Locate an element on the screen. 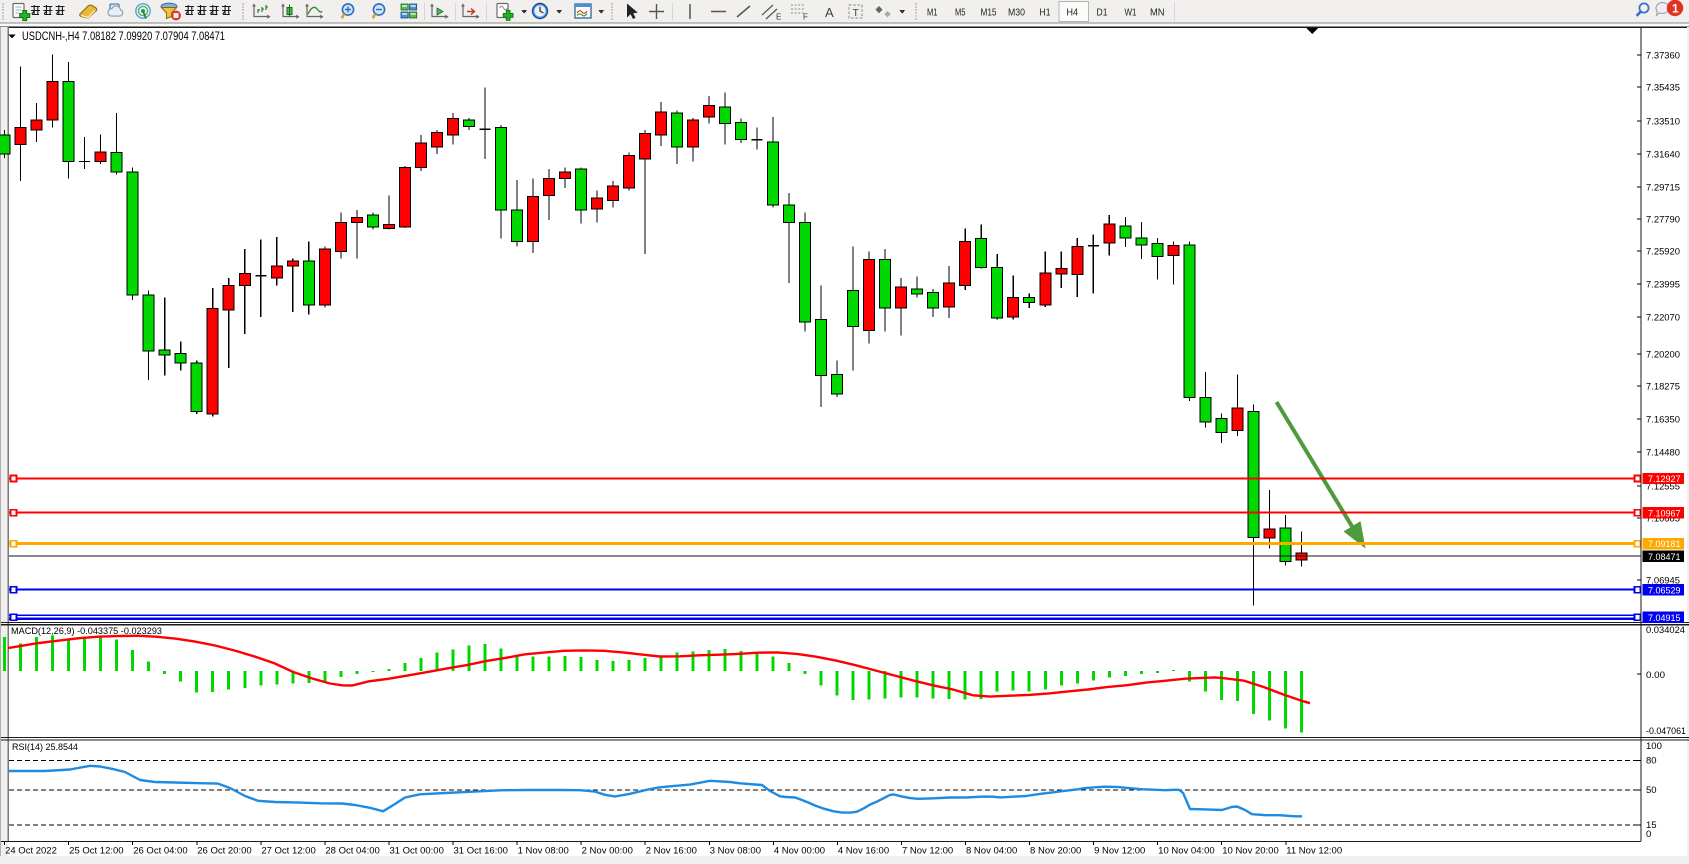  svg-text: 4 Nov 00:00 is located at coordinates (799, 851).